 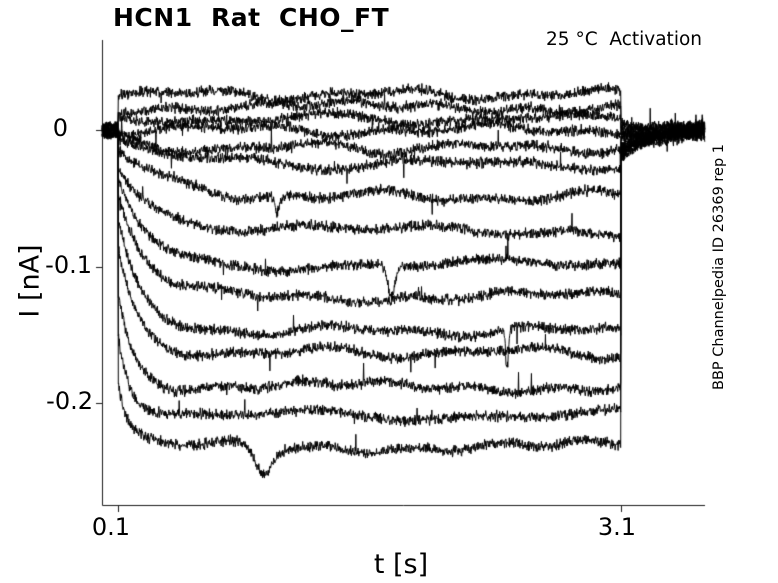 I want to click on y-tick-label-neg-0-2: -0.2, so click(x=69, y=401).